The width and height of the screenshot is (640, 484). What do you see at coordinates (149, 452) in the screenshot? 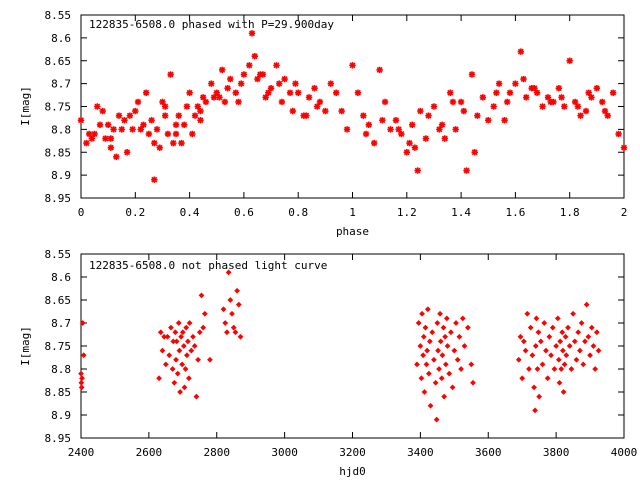
I see `x-tick-label: 2600` at bounding box center [149, 452].